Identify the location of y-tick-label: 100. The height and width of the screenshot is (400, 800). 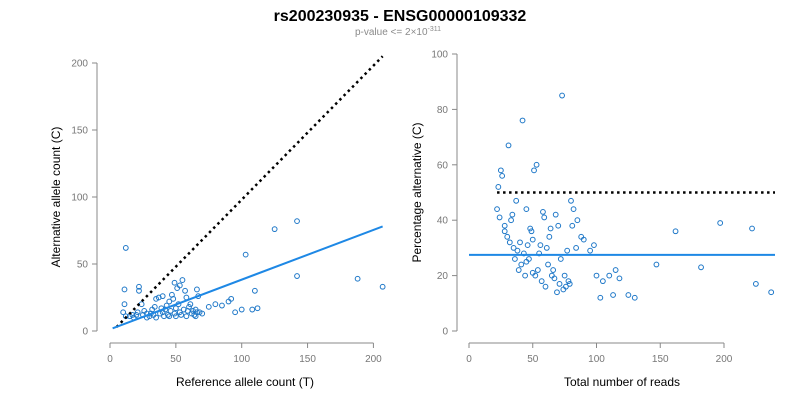
(79, 198).